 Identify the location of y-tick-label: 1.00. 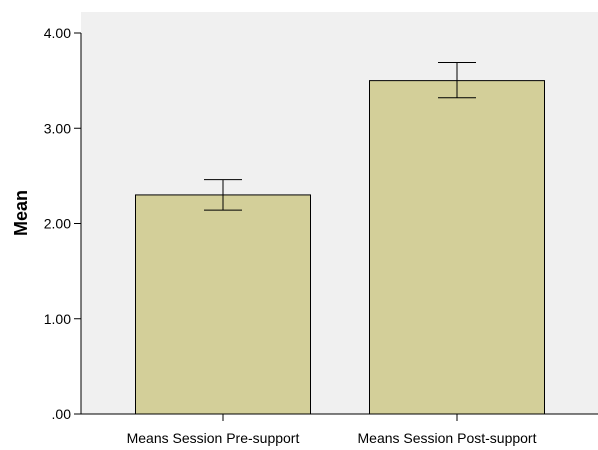
(57, 319).